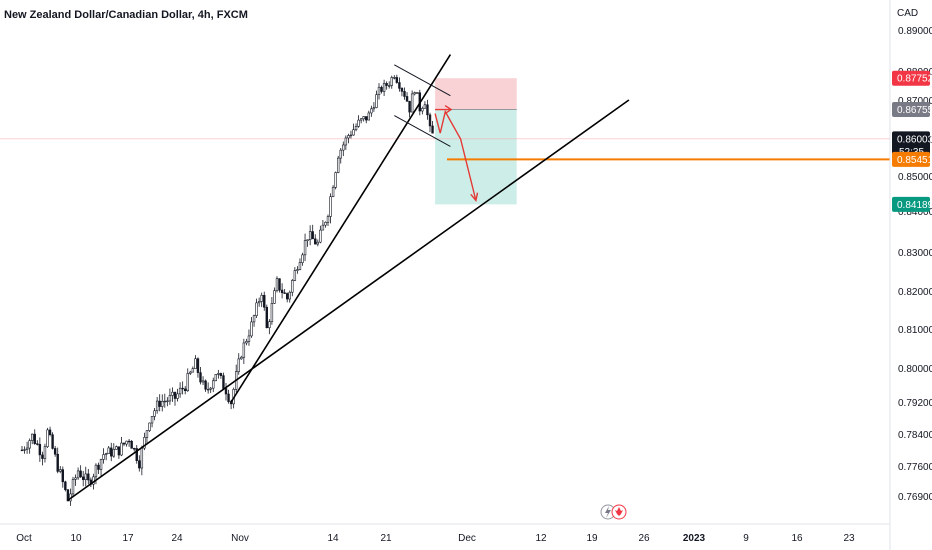 The height and width of the screenshot is (550, 932). What do you see at coordinates (476, 157) in the screenshot?
I see `take-profit-zone` at bounding box center [476, 157].